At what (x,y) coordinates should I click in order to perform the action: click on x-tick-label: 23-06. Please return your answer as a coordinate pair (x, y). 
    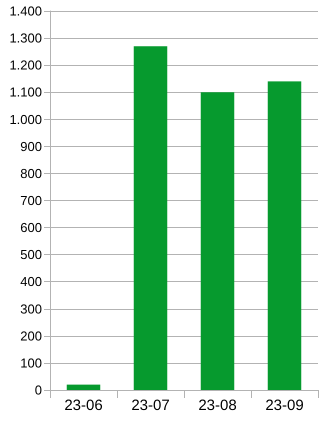
    Looking at the image, I should click on (83, 405).